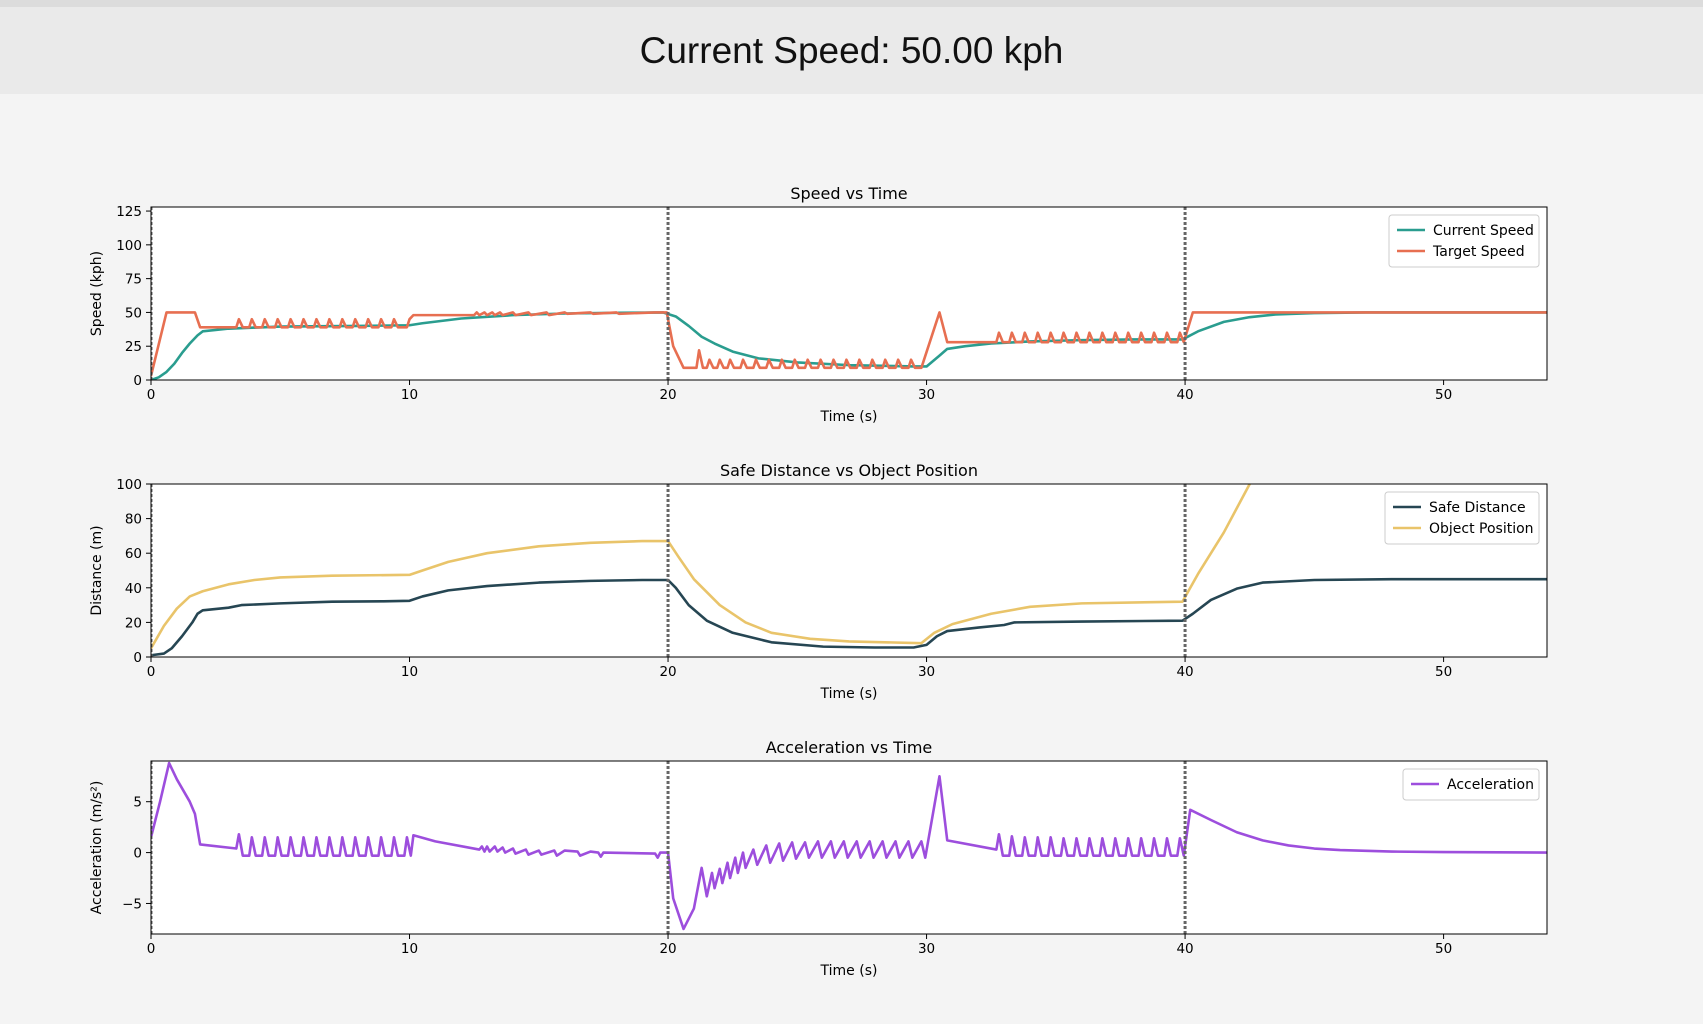 The width and height of the screenshot is (1703, 1024). What do you see at coordinates (851, 3) in the screenshot?
I see `top-strip` at bounding box center [851, 3].